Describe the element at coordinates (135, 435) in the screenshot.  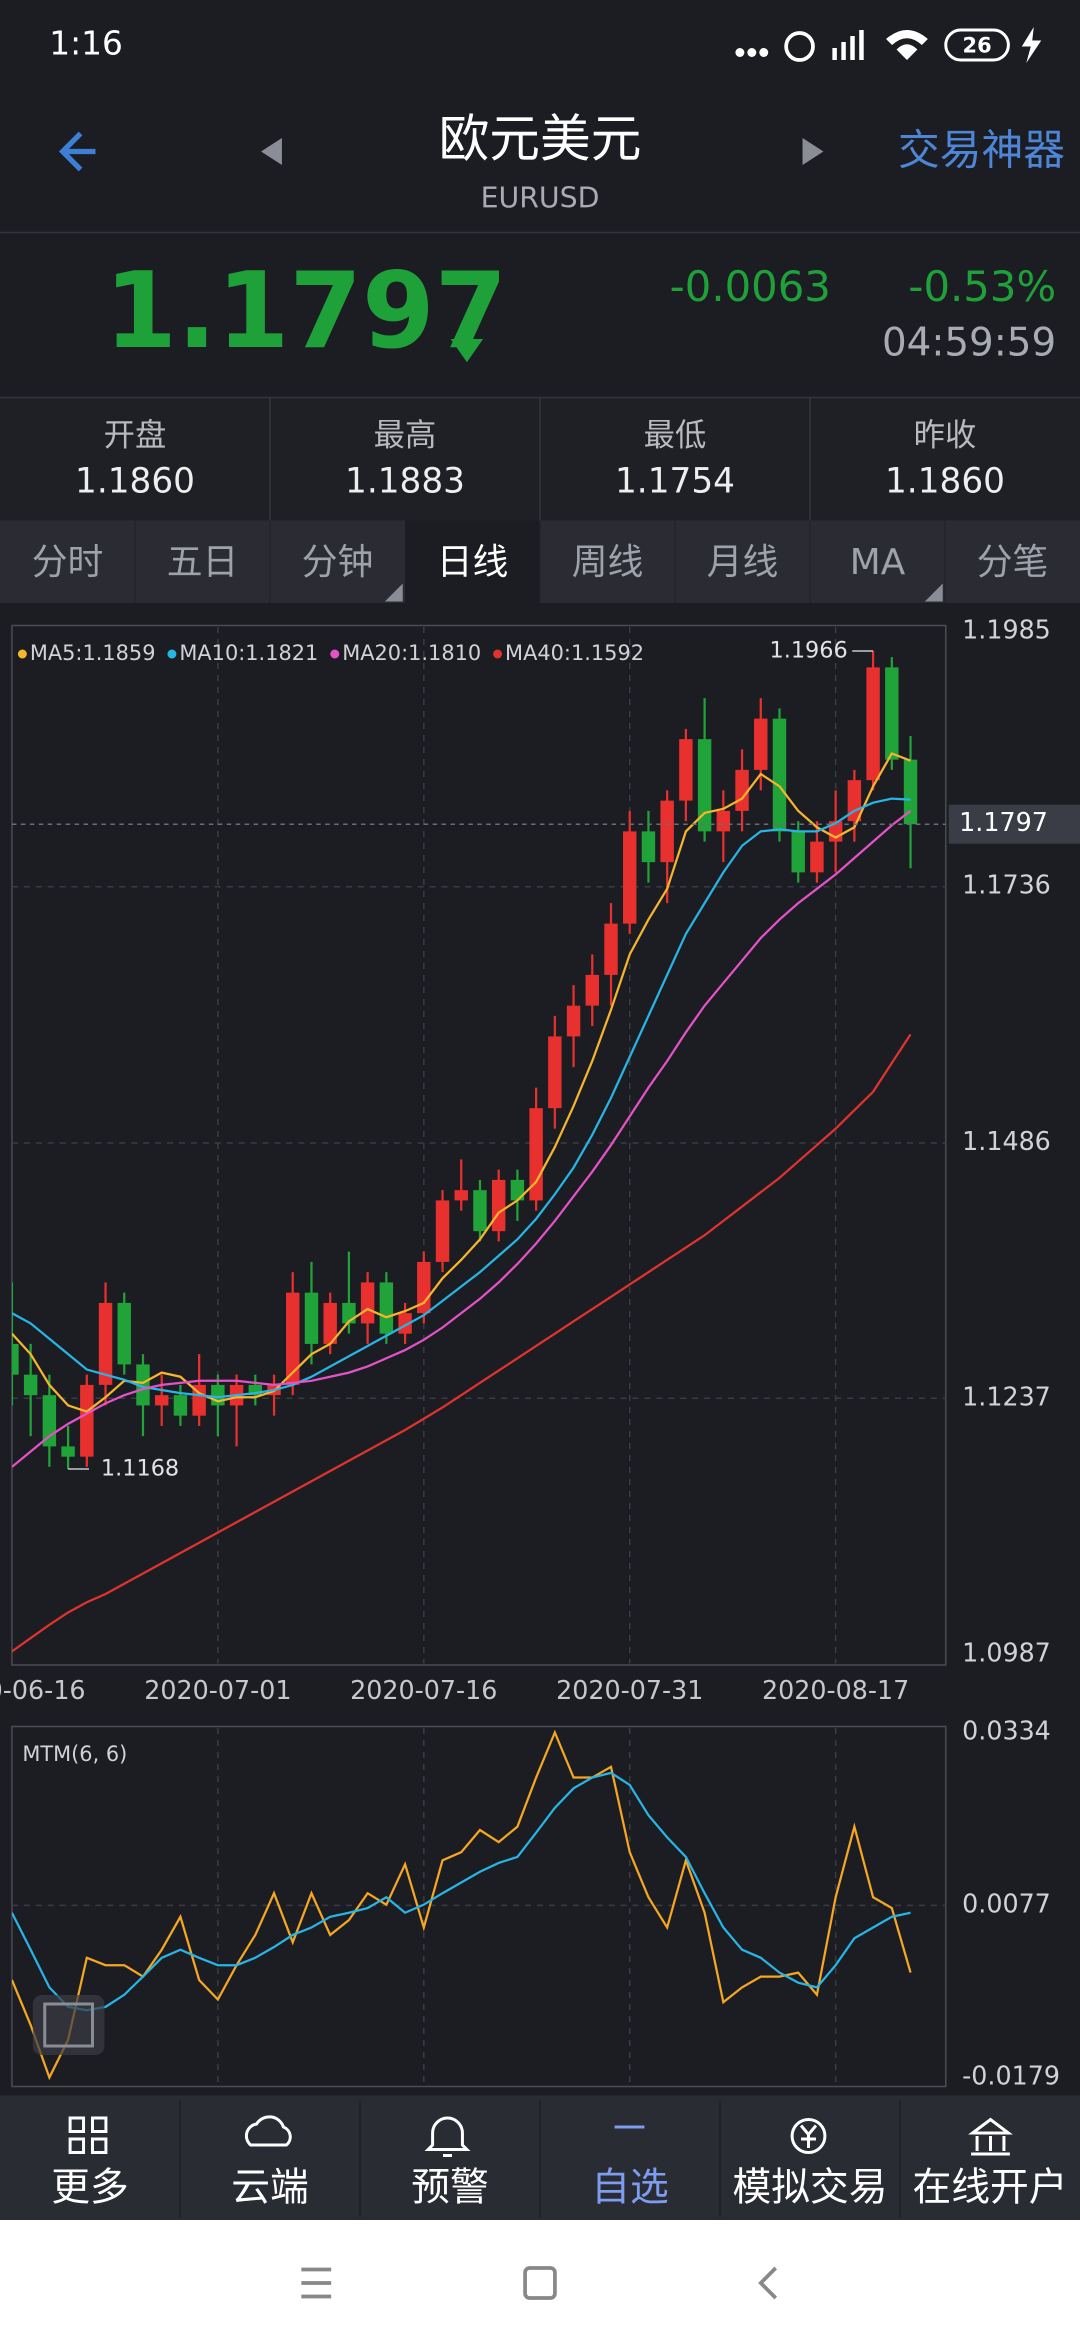
I see `stat-label: 开盘` at that location.